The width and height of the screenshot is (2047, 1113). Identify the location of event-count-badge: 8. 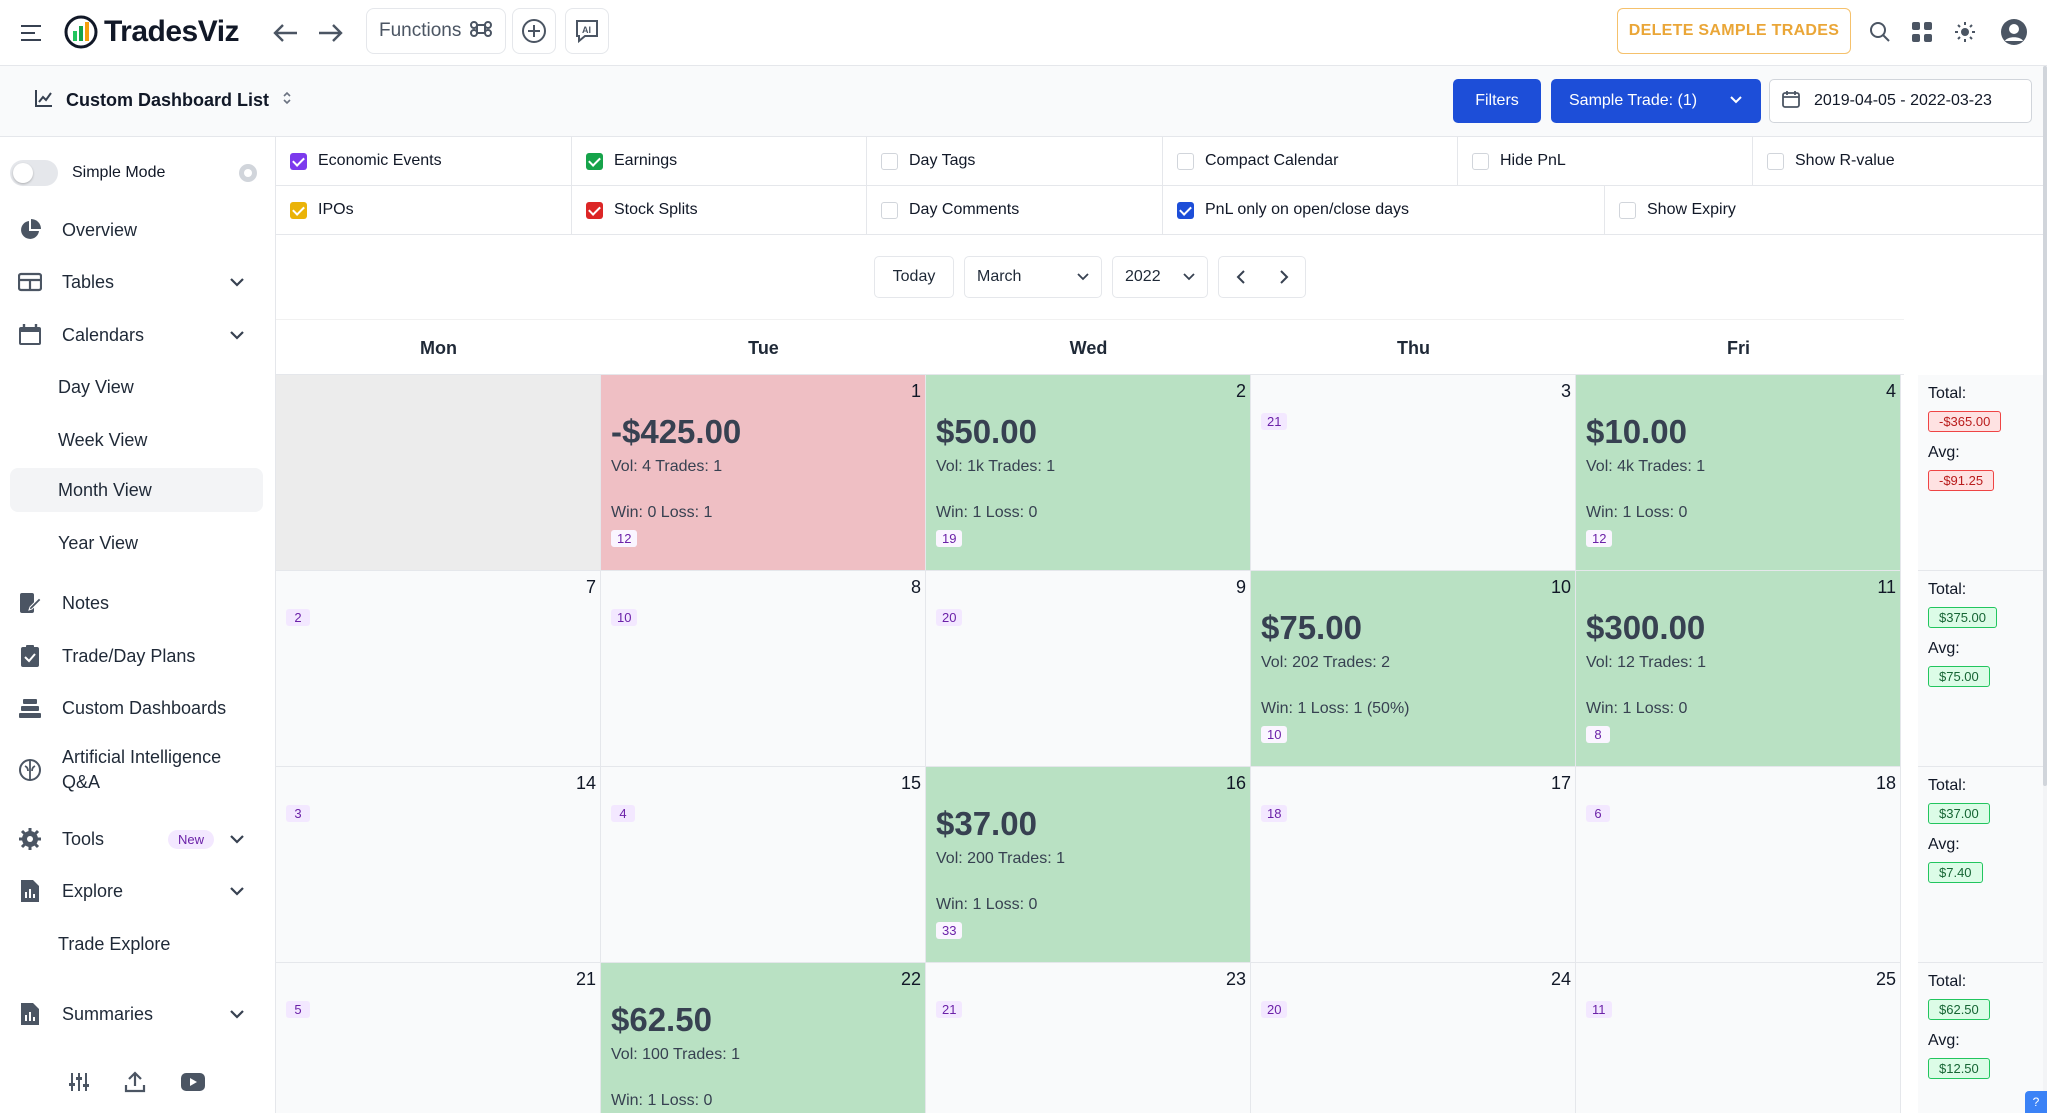
(1598, 734).